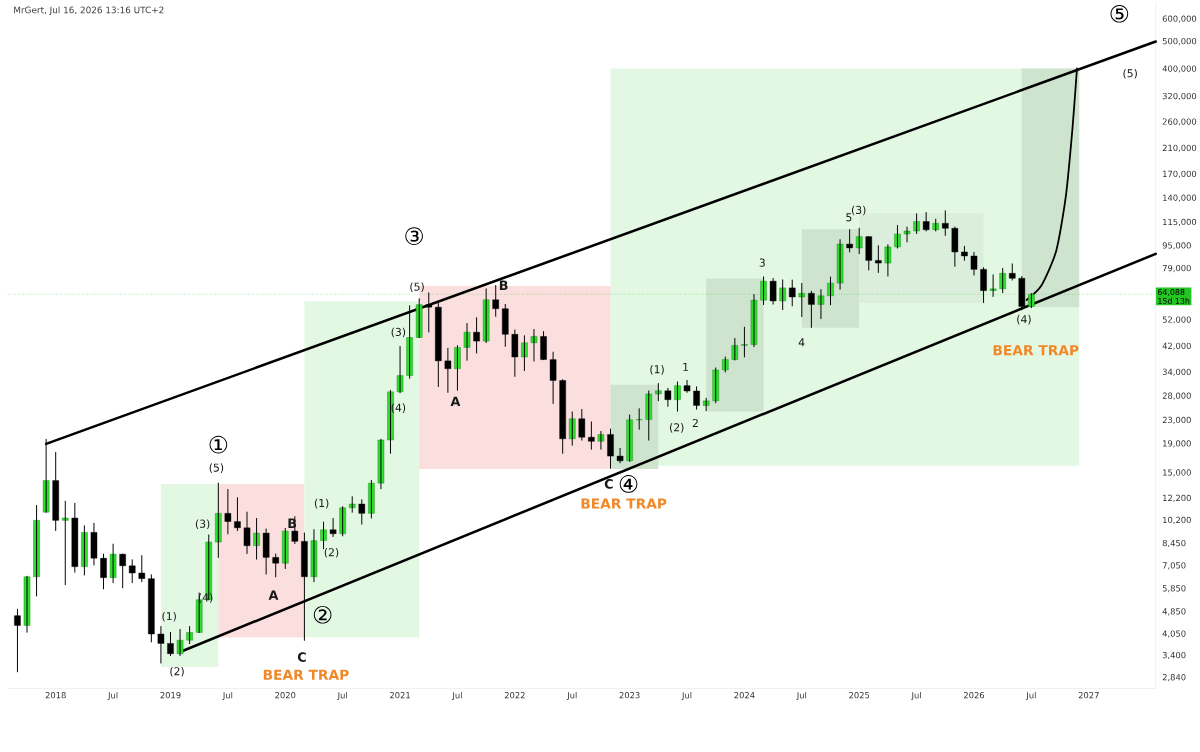 This screenshot has height=752, width=1200. Describe the element at coordinates (629, 695) in the screenshot. I see `x-tick-label: 2023` at that location.